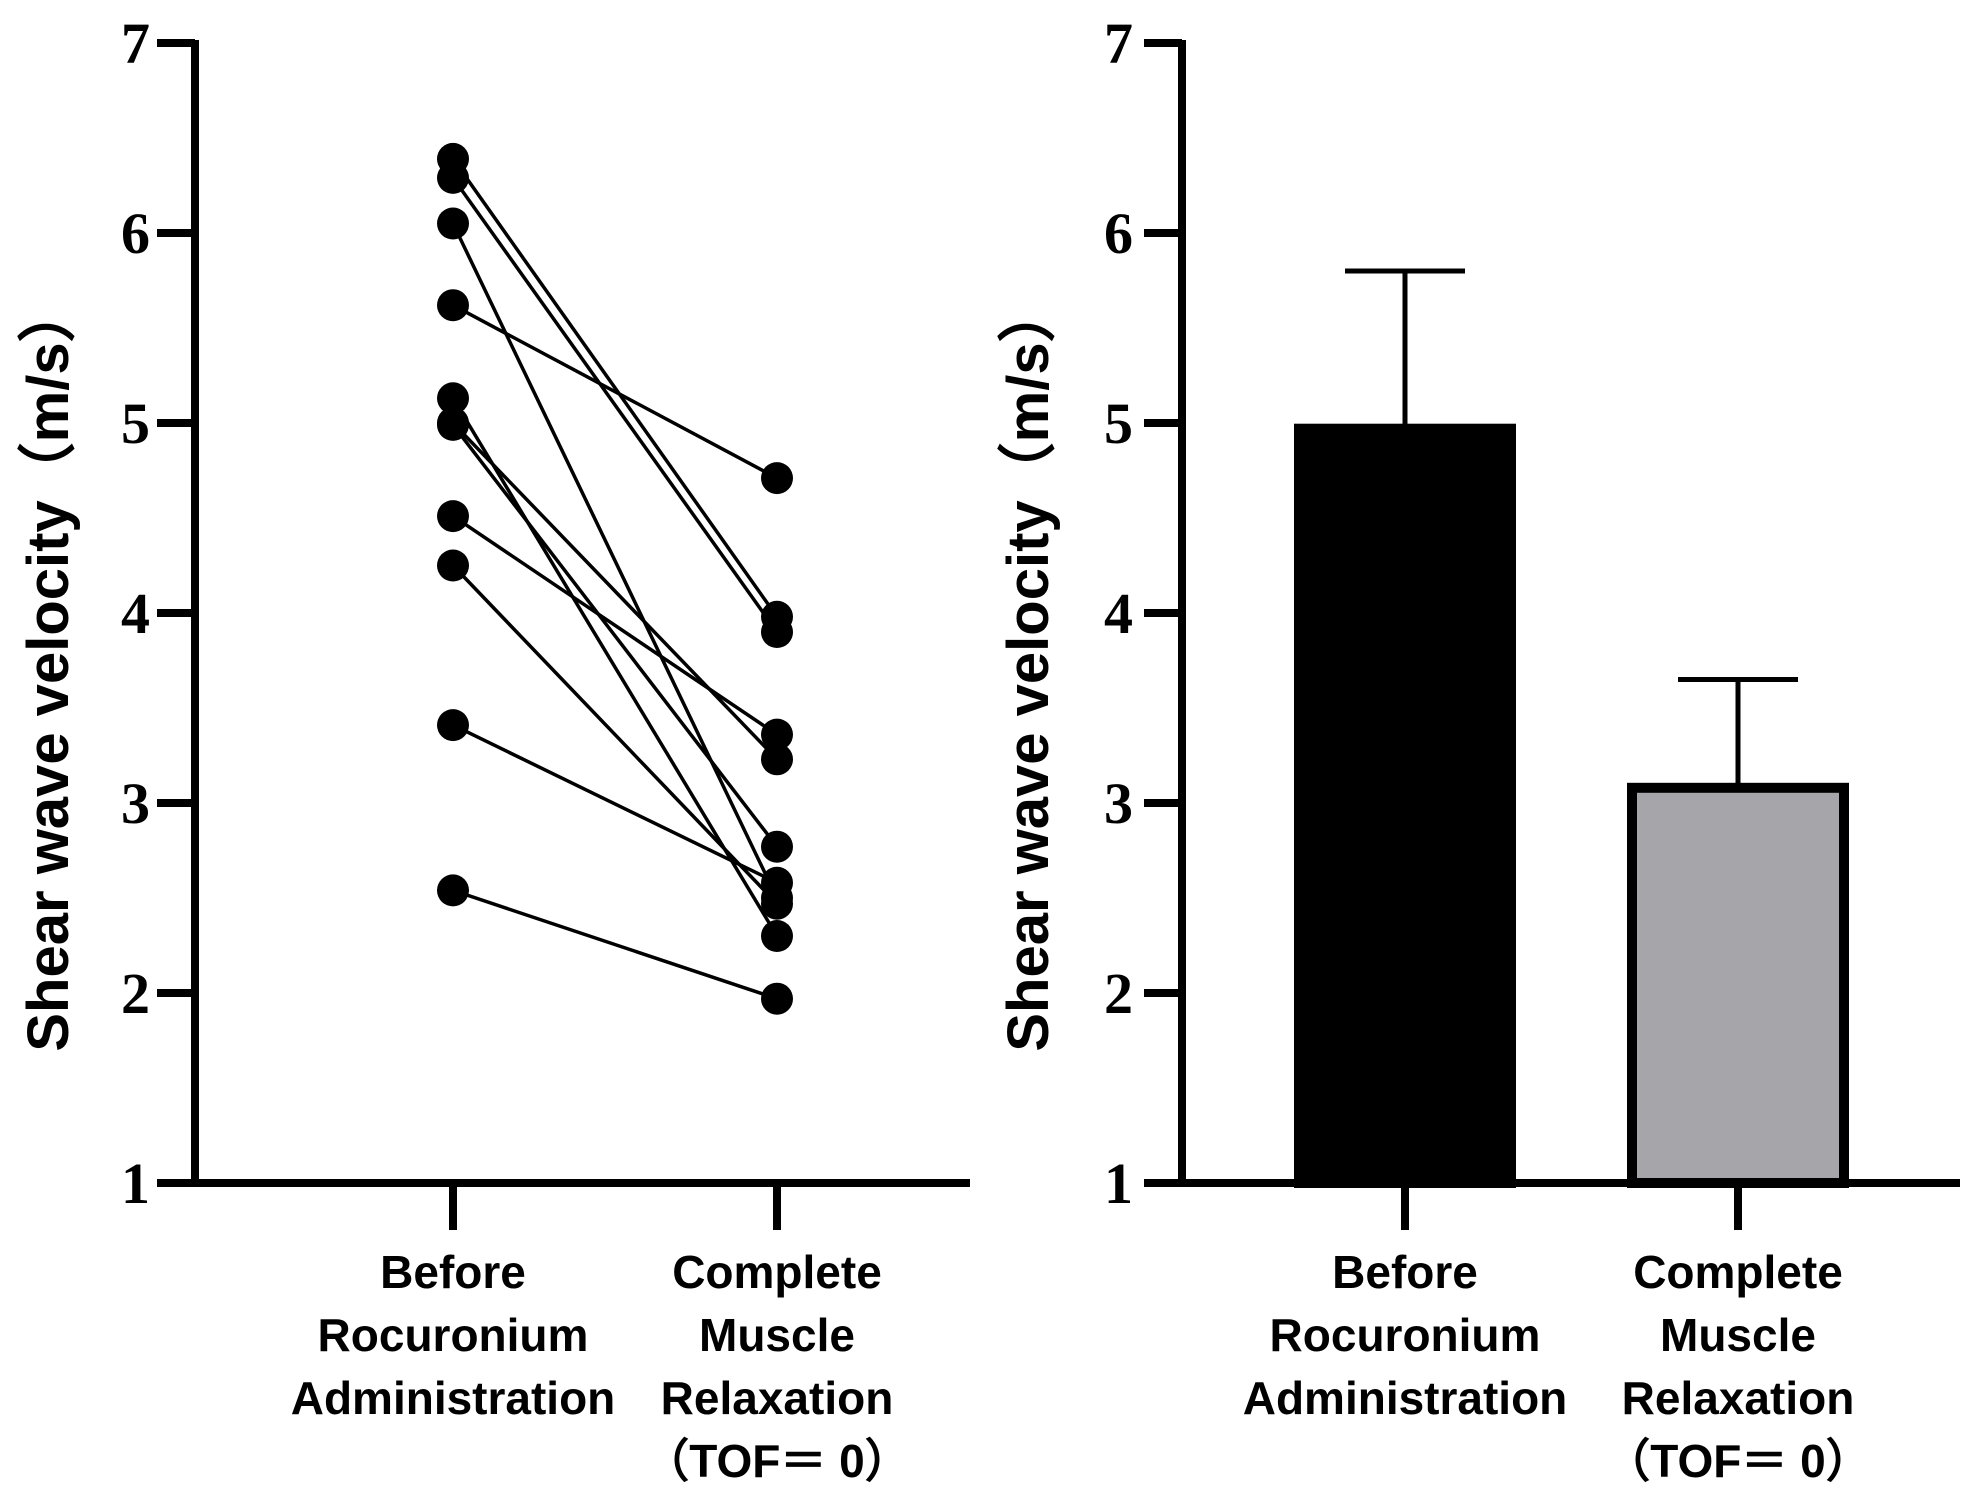 The width and height of the screenshot is (1977, 1498). I want to click on bar-before, so click(1405, 805).